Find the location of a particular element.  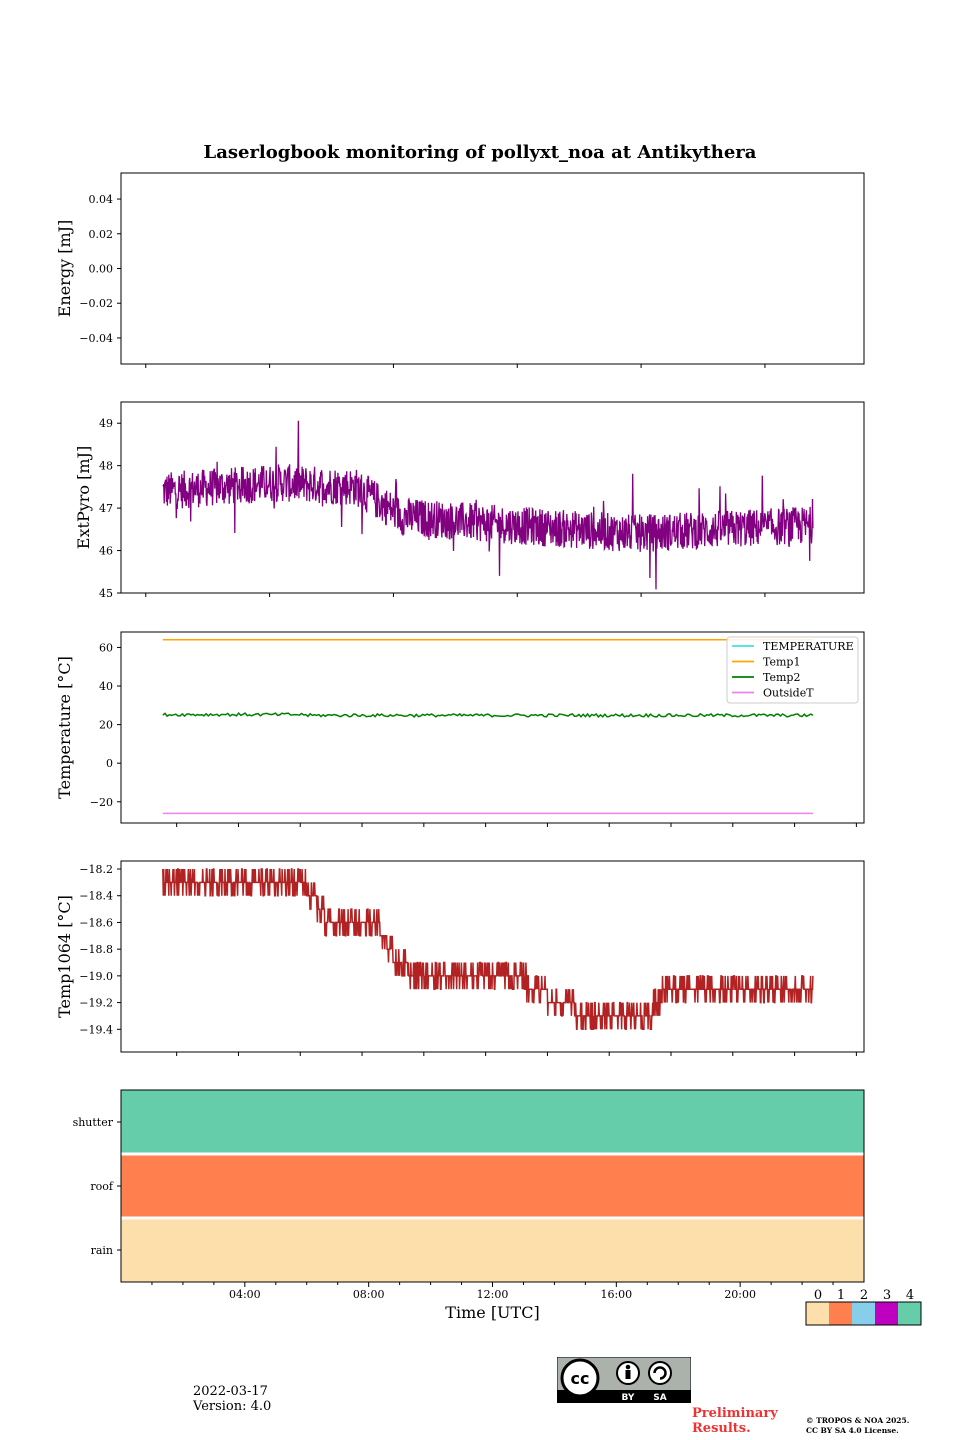

ytick-label: 0 is located at coordinates (109, 763).